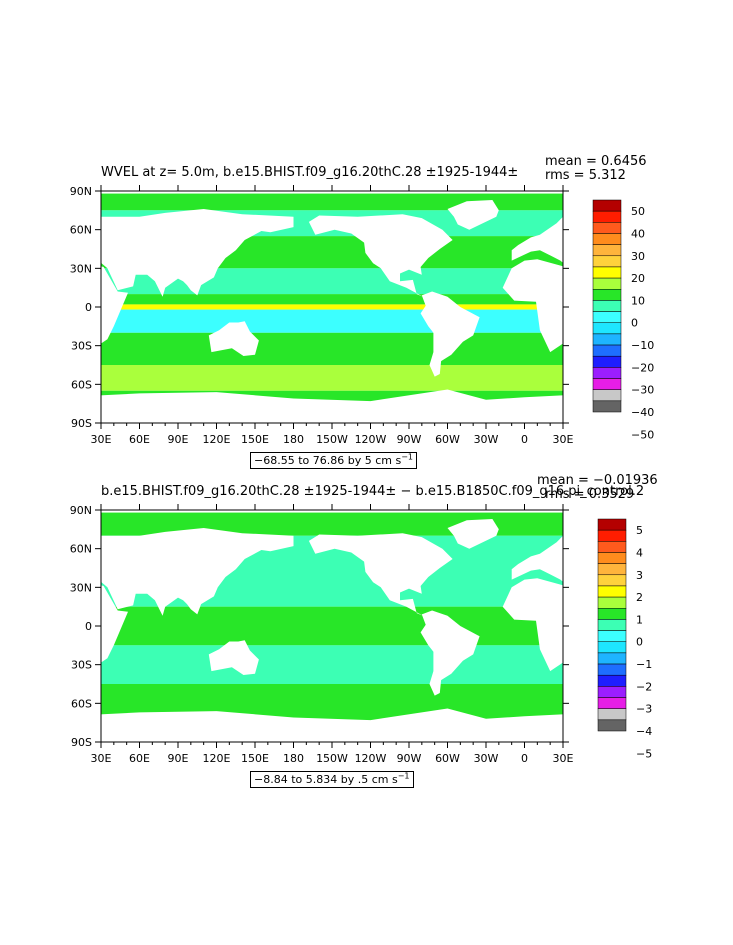 The width and height of the screenshot is (733, 945). What do you see at coordinates (217, 439) in the screenshot?
I see `panel1-xtick-label: 120E` at bounding box center [217, 439].